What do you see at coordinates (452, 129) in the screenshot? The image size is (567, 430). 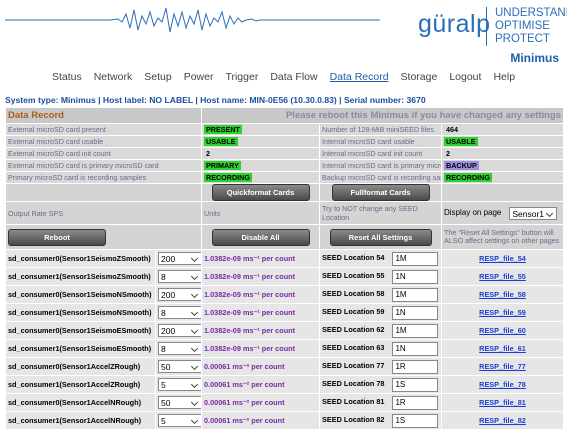 I see `status-badge: 464` at bounding box center [452, 129].